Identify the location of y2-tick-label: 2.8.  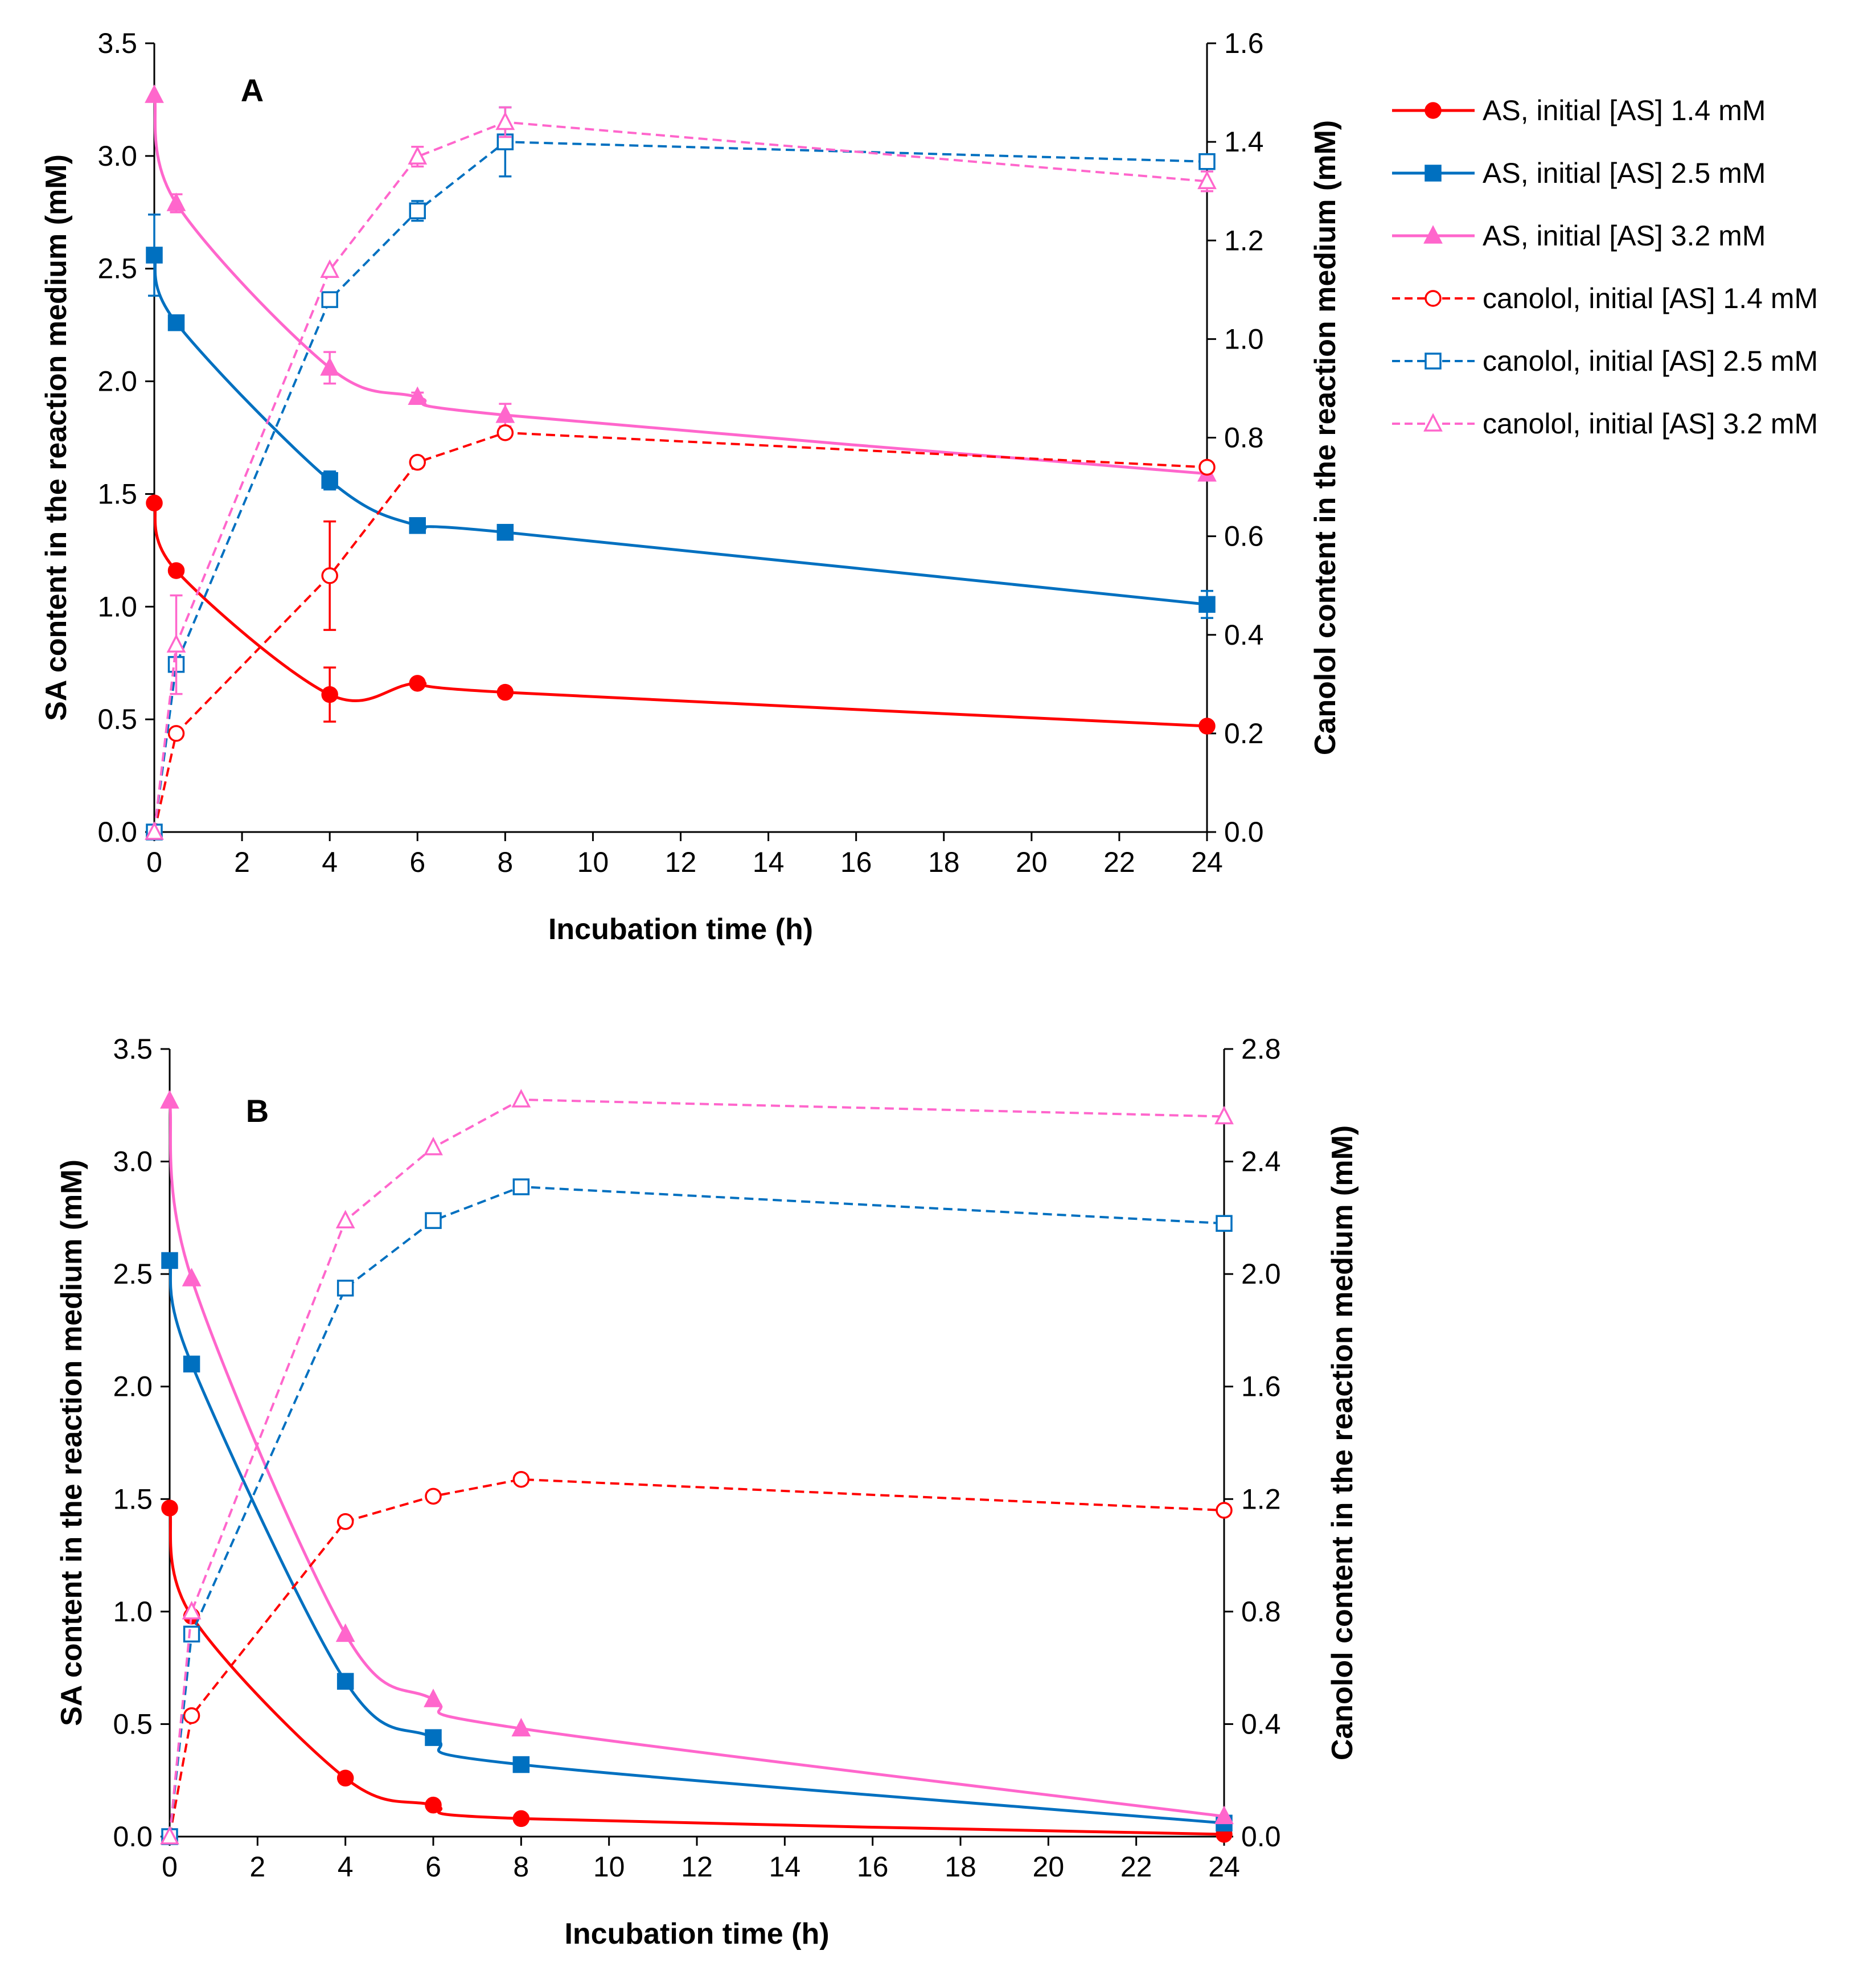
(1261, 1049).